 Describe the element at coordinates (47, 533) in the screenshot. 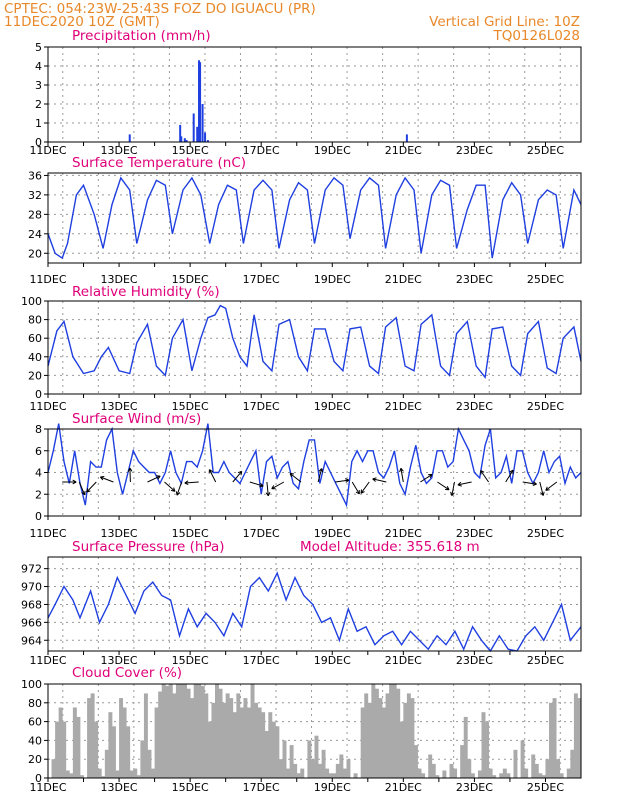

I see `wind-xtick-label: 11DEC` at that location.